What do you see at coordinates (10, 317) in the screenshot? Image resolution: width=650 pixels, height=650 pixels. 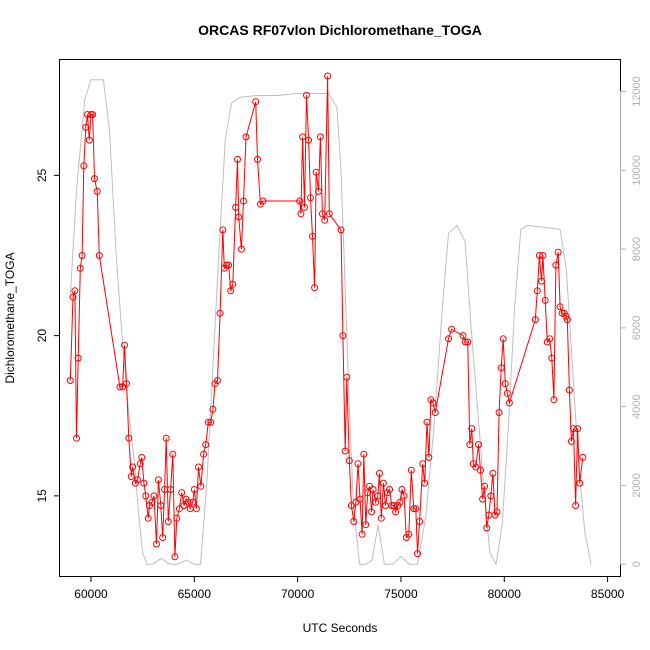 I see `y-axis-label: Dichloromethane_TOGA` at bounding box center [10, 317].